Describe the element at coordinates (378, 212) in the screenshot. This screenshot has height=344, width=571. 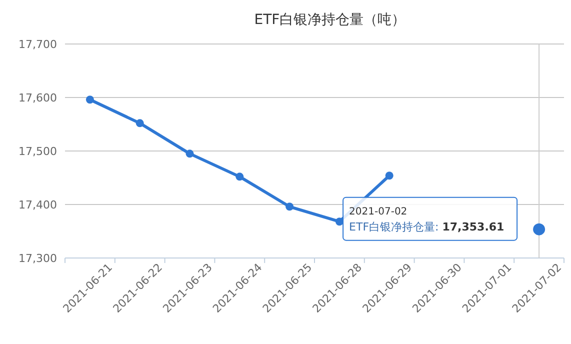
I see `annotation: 2021-07-02` at that location.